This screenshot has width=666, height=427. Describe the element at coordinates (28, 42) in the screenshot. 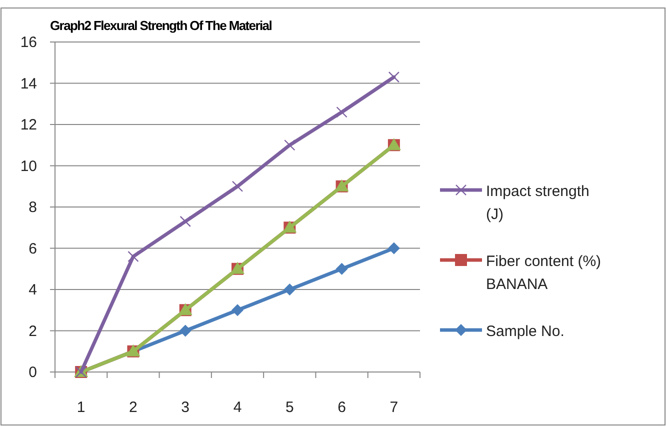

I see `y-tick-label: 16` at that location.